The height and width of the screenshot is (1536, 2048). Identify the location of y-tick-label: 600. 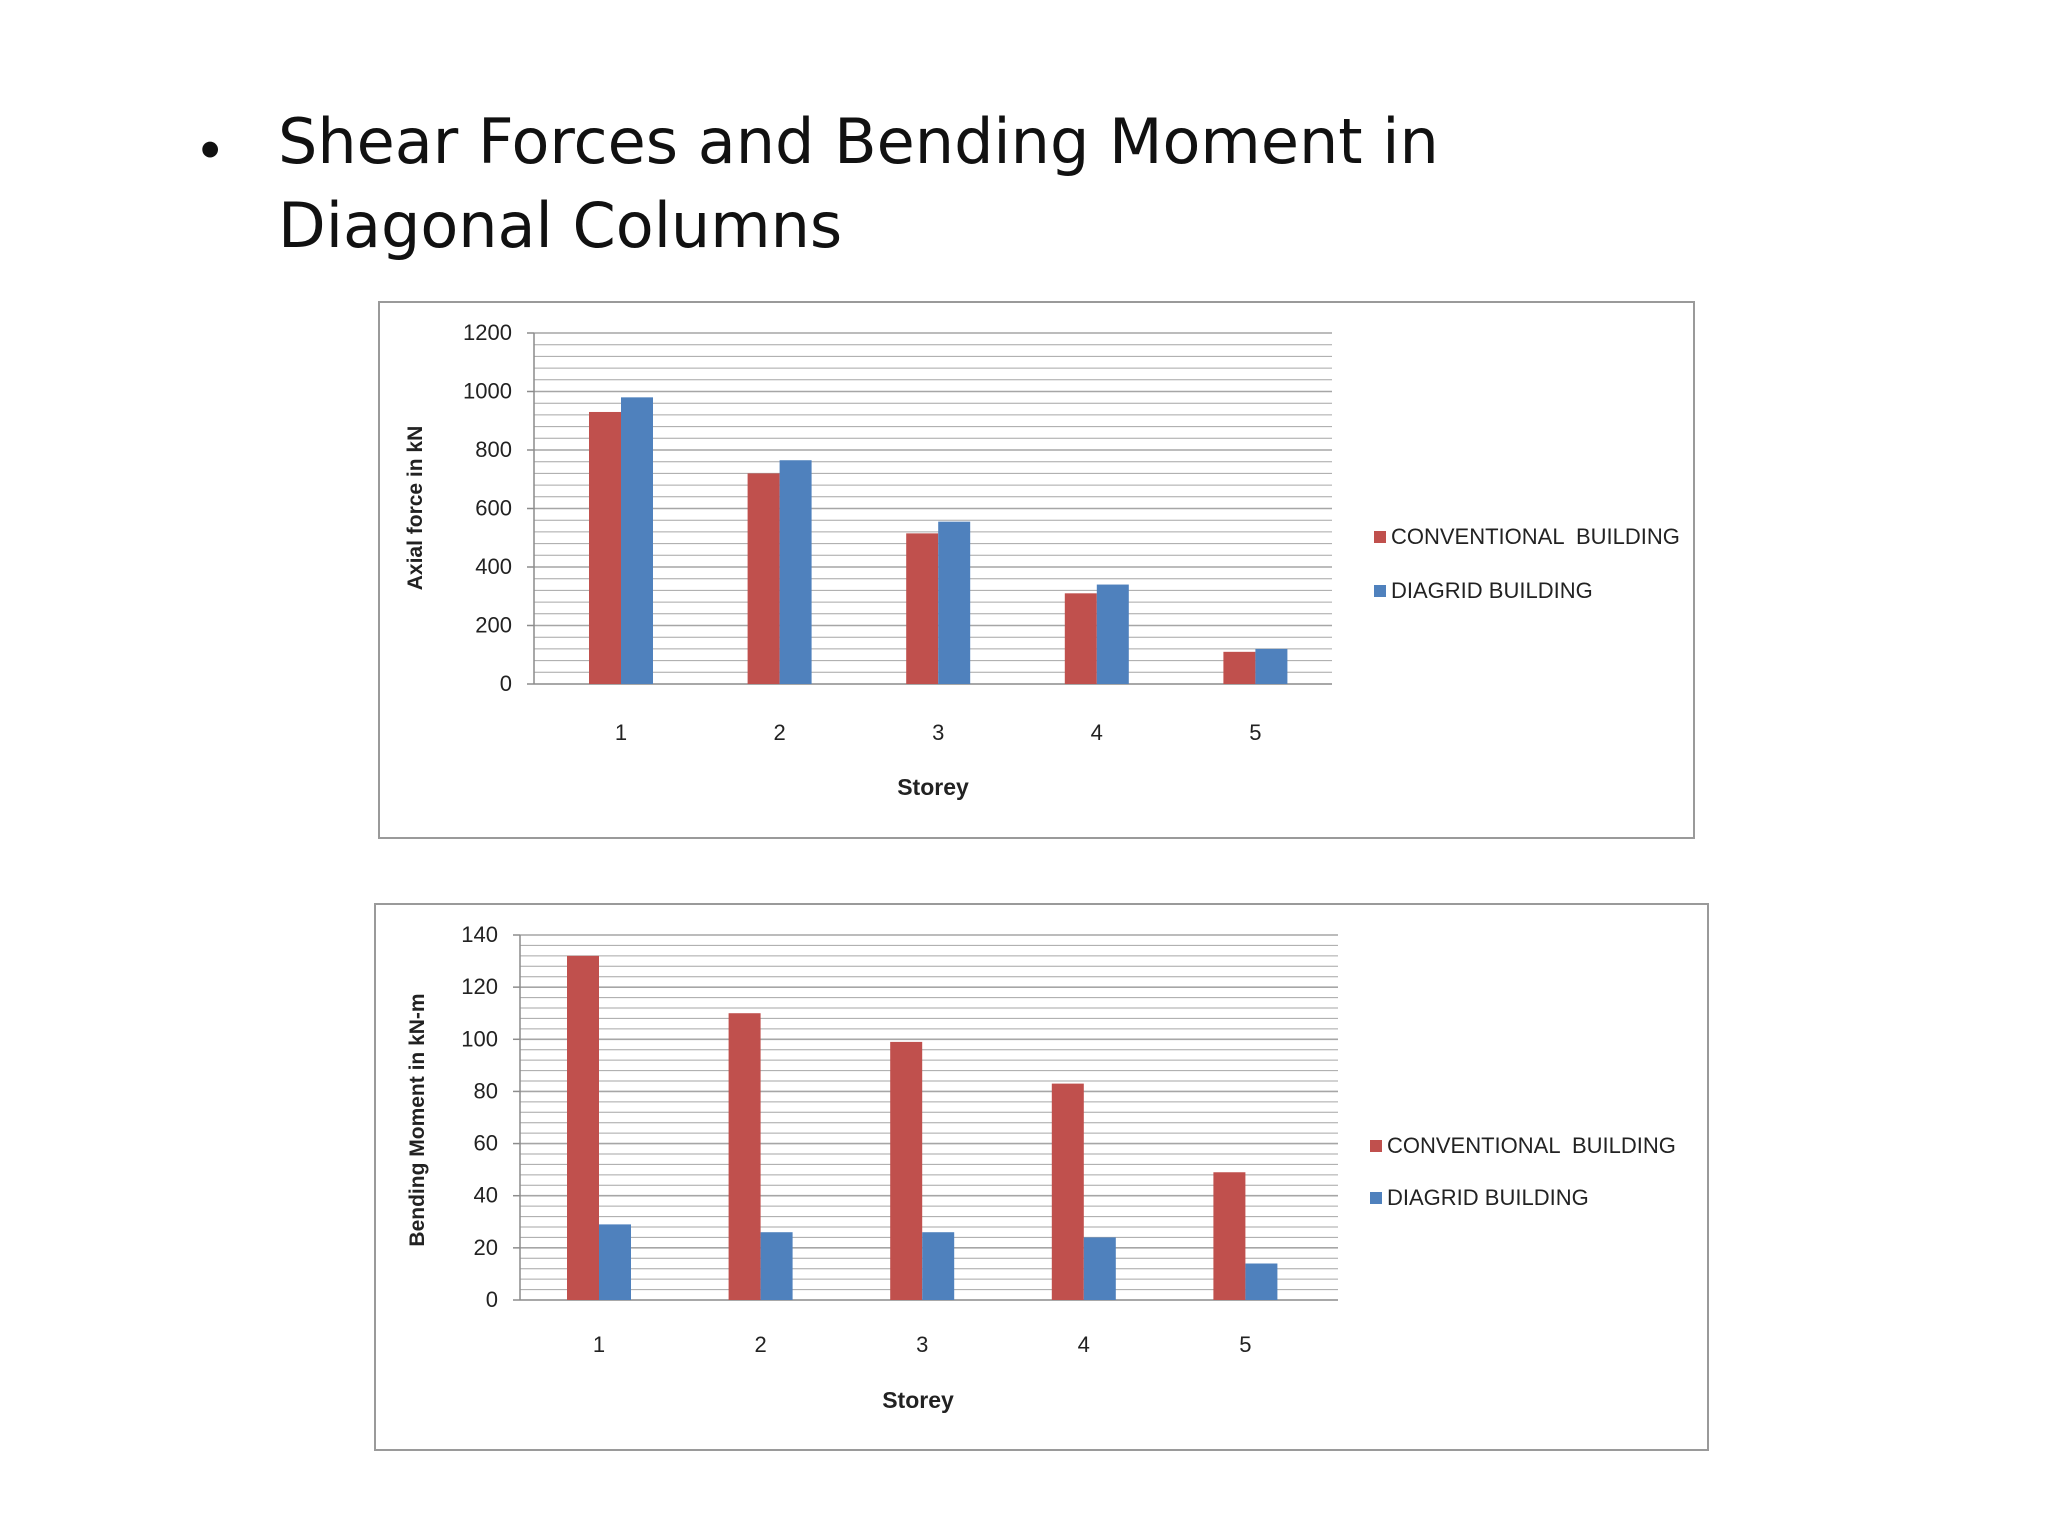
(493, 508).